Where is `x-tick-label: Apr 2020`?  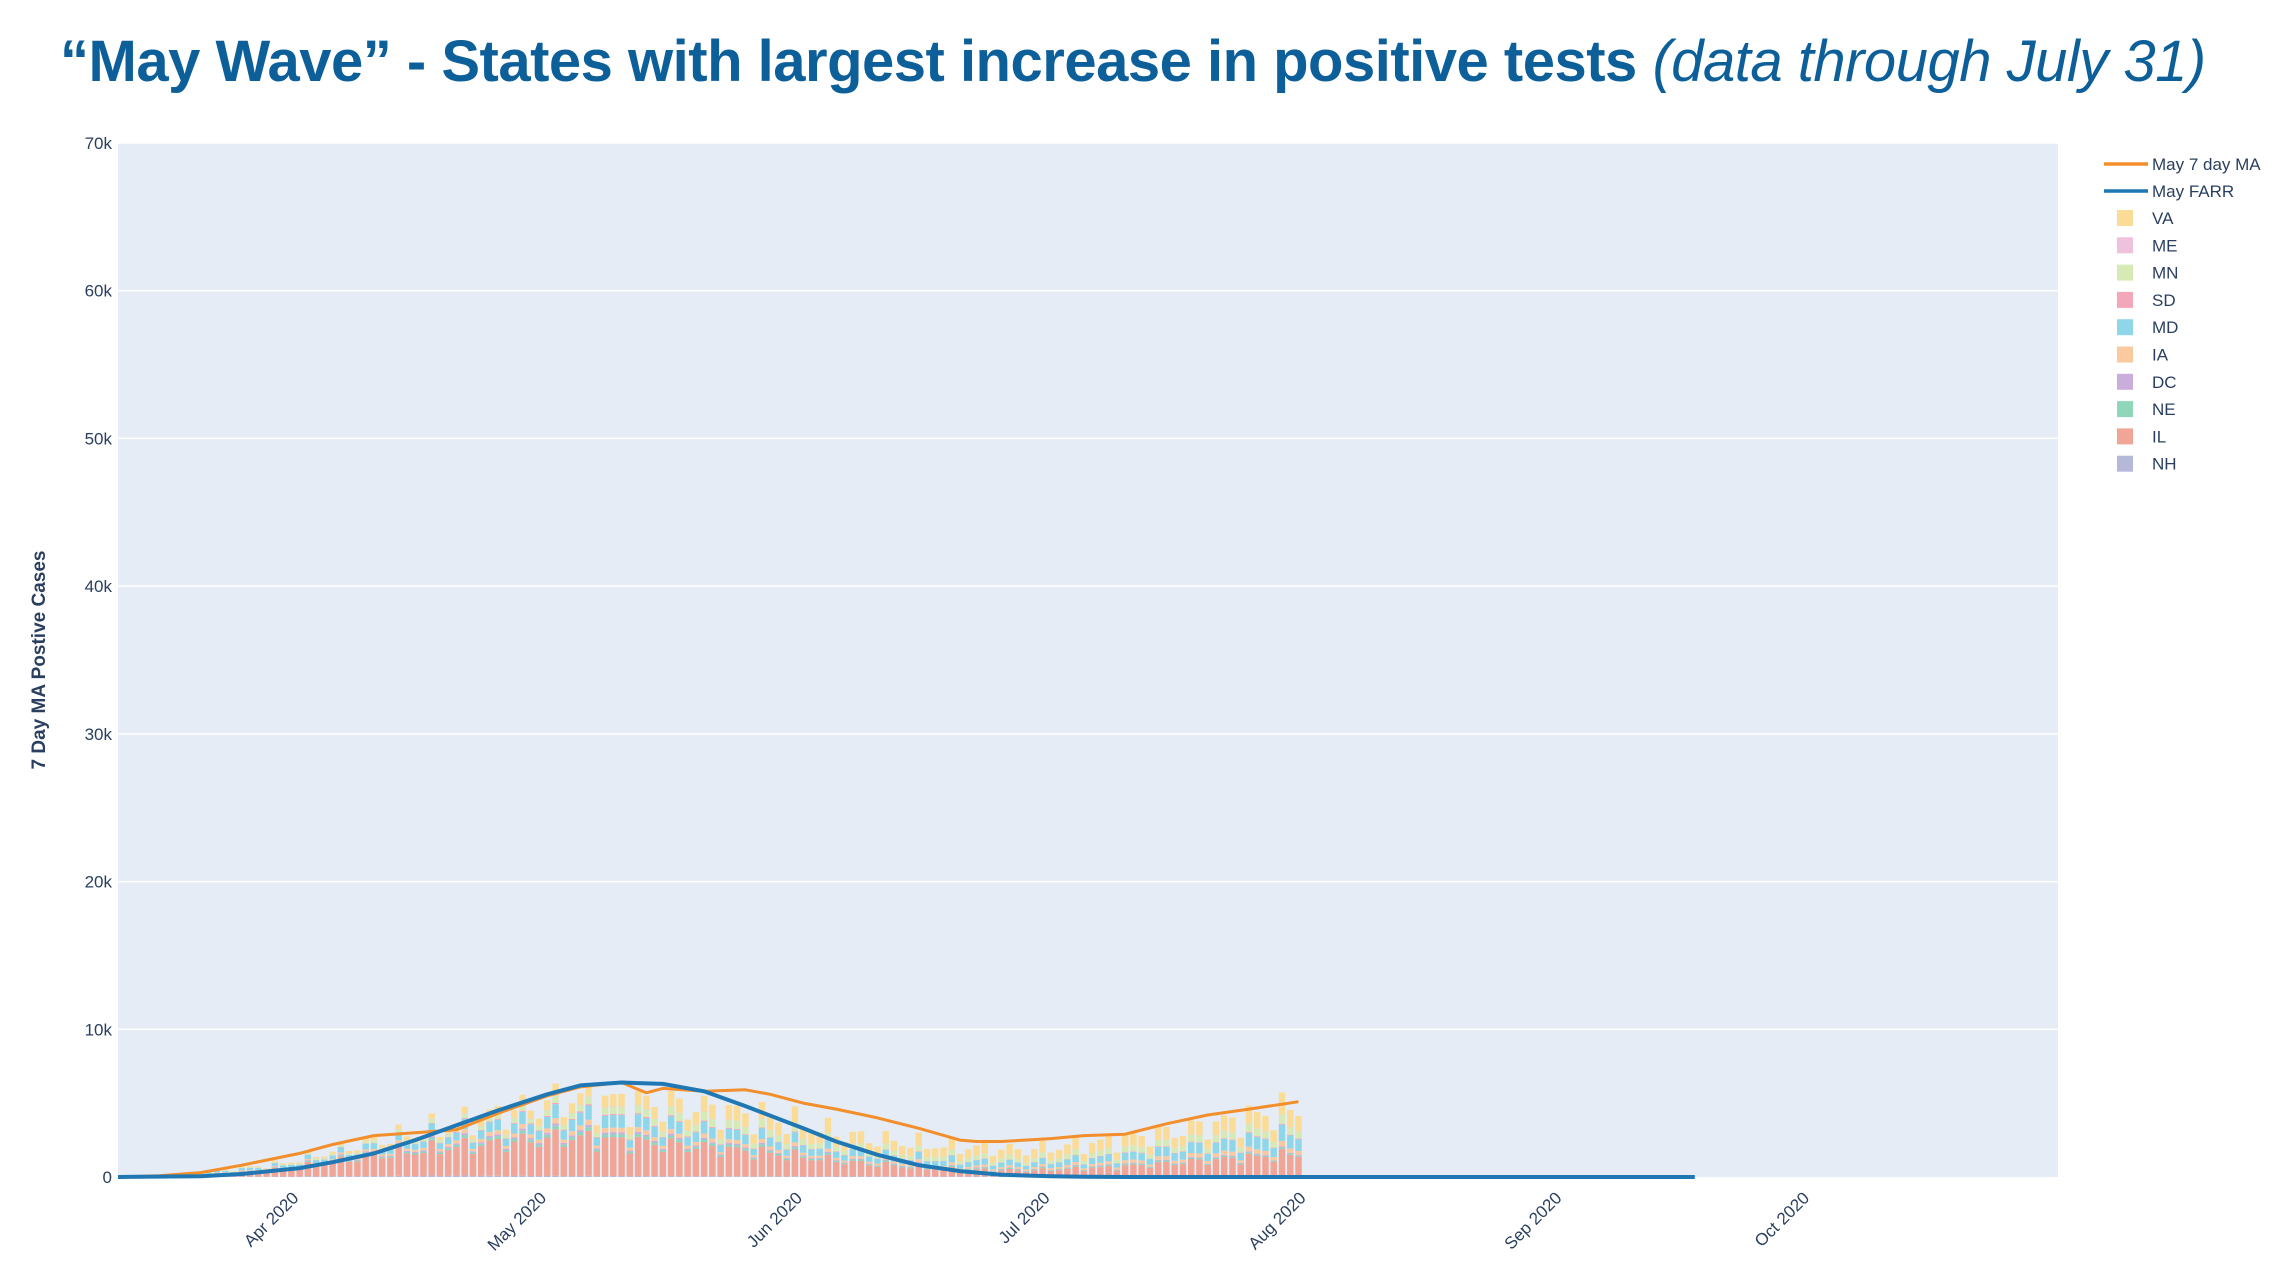
x-tick-label: Apr 2020 is located at coordinates (271, 1219).